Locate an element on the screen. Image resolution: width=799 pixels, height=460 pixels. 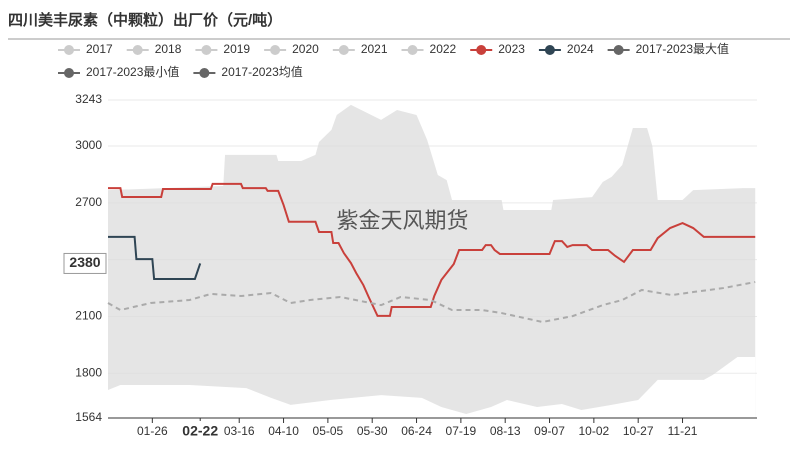
legend-label: 2021 is located at coordinates (374, 49).